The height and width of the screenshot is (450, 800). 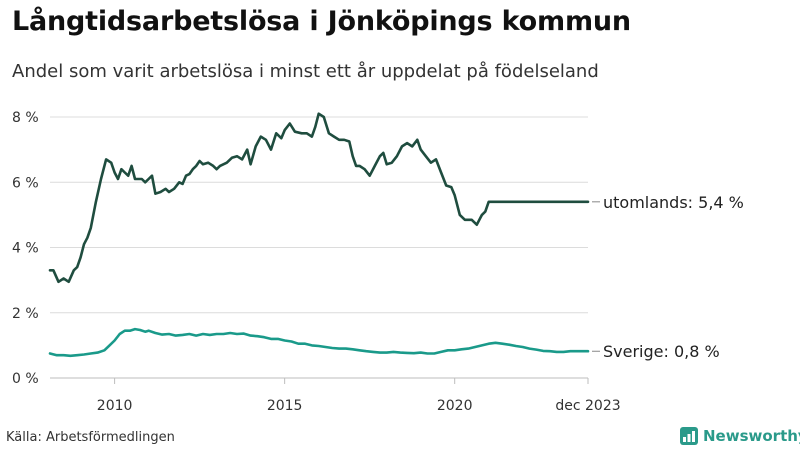 I want to click on x-tick-label: 2010, so click(x=115, y=406).